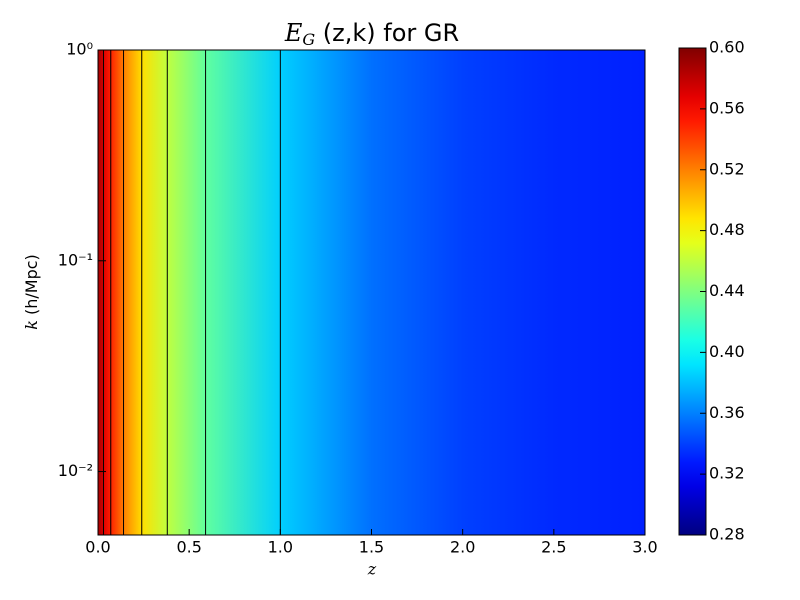 The image size is (800, 600). What do you see at coordinates (387, 33) in the screenshot?
I see `title-text: (z,k) for GR` at bounding box center [387, 33].